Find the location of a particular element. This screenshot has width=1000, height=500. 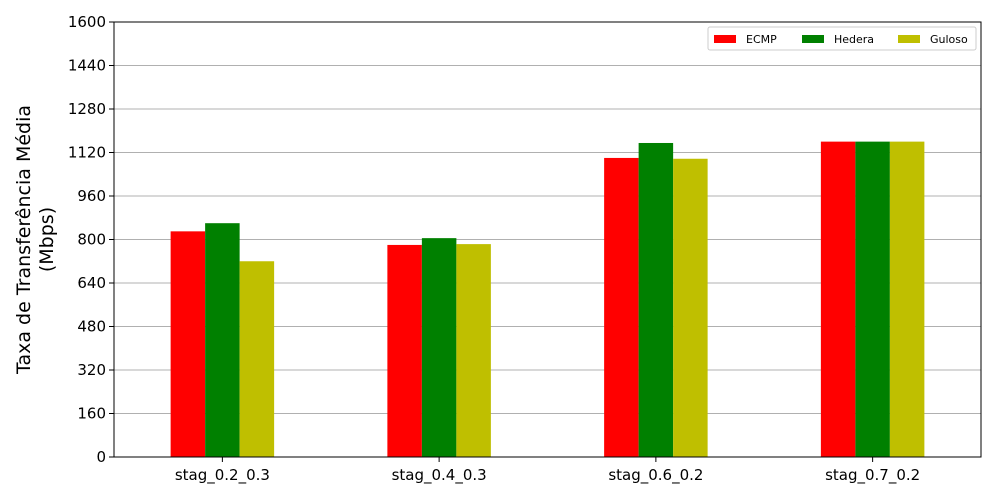

y-tick-label: 1120 is located at coordinates (87, 153).